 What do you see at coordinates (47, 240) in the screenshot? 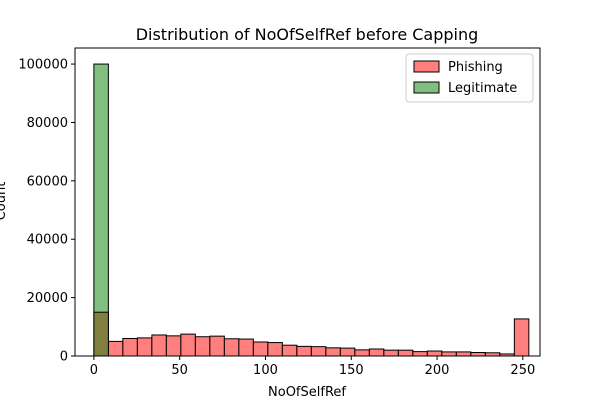
I see `y-tick-label: 40000` at bounding box center [47, 240].